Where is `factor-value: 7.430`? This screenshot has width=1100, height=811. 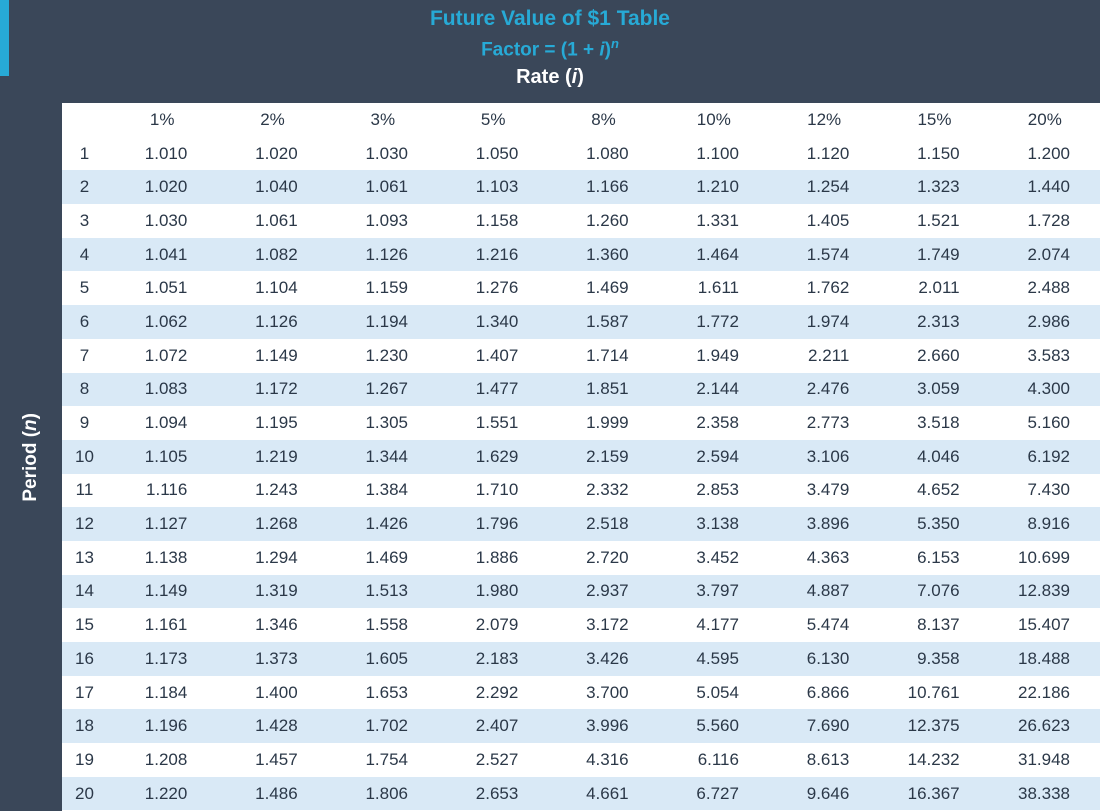 factor-value: 7.430 is located at coordinates (1048, 490).